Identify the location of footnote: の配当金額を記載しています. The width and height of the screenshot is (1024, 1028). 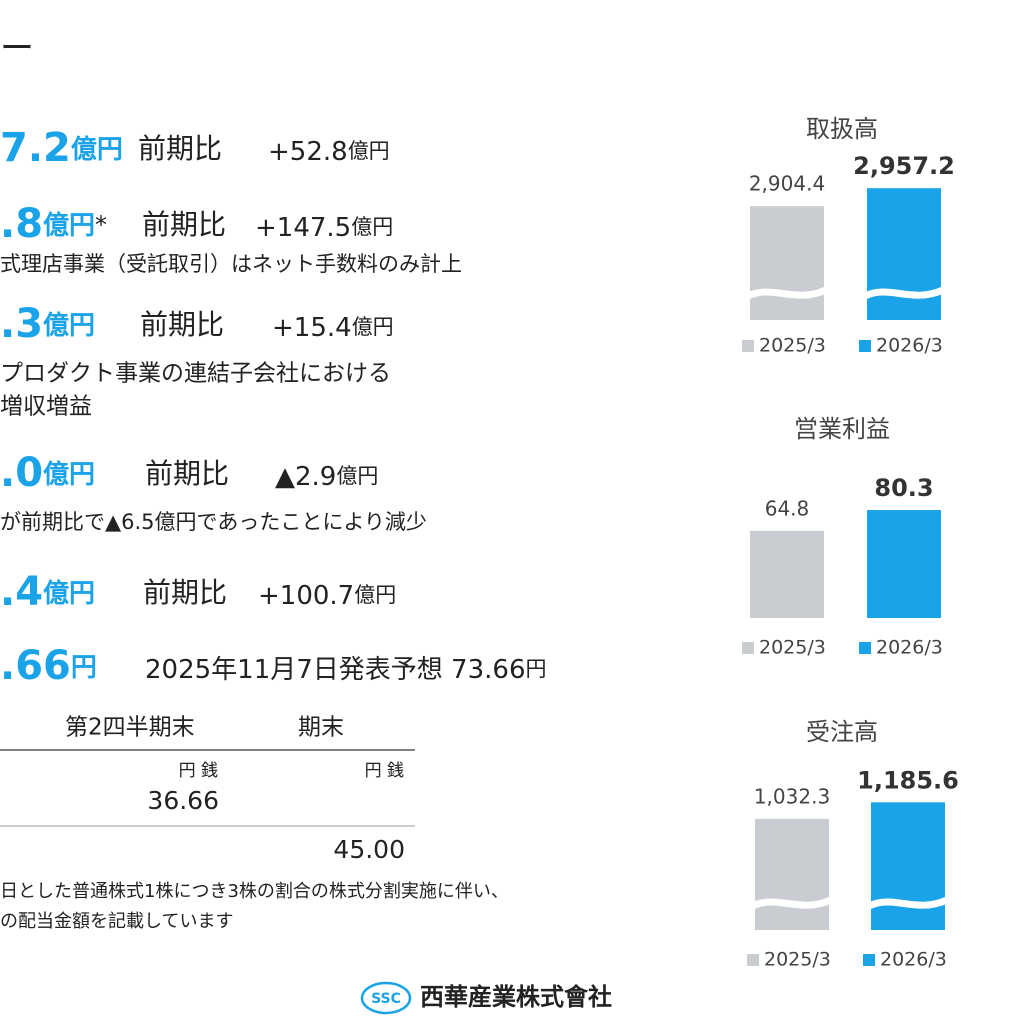
(116, 921).